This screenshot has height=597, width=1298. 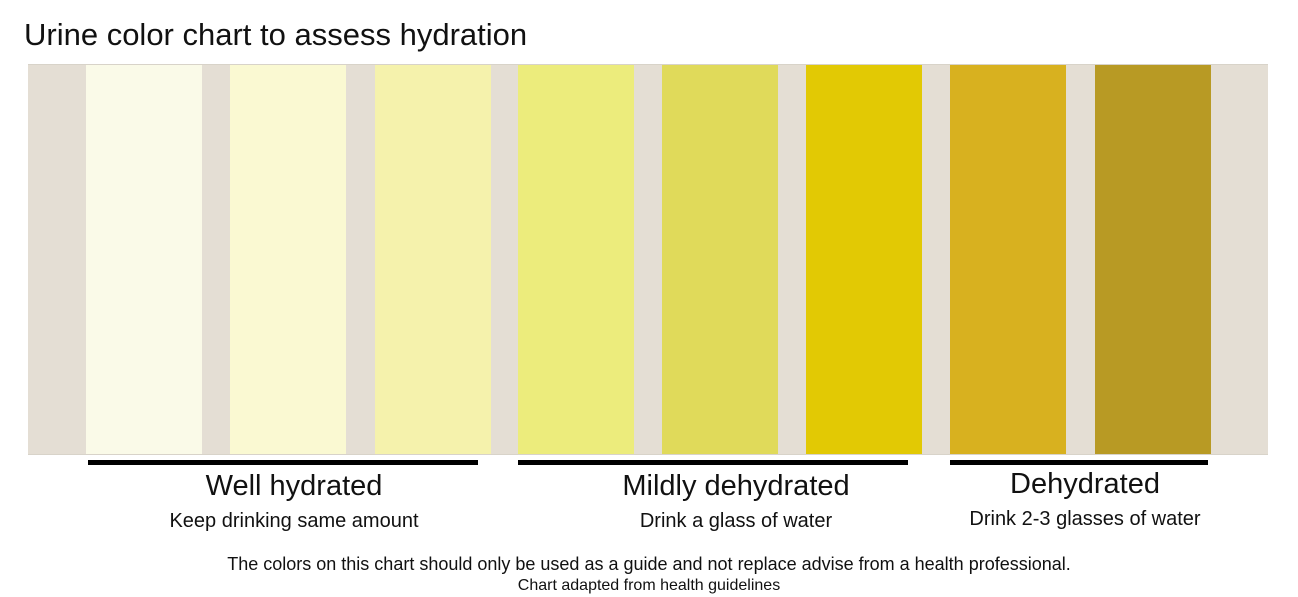 I want to click on group-advice: Drink 2-3 glasses of water, so click(x=1085, y=519).